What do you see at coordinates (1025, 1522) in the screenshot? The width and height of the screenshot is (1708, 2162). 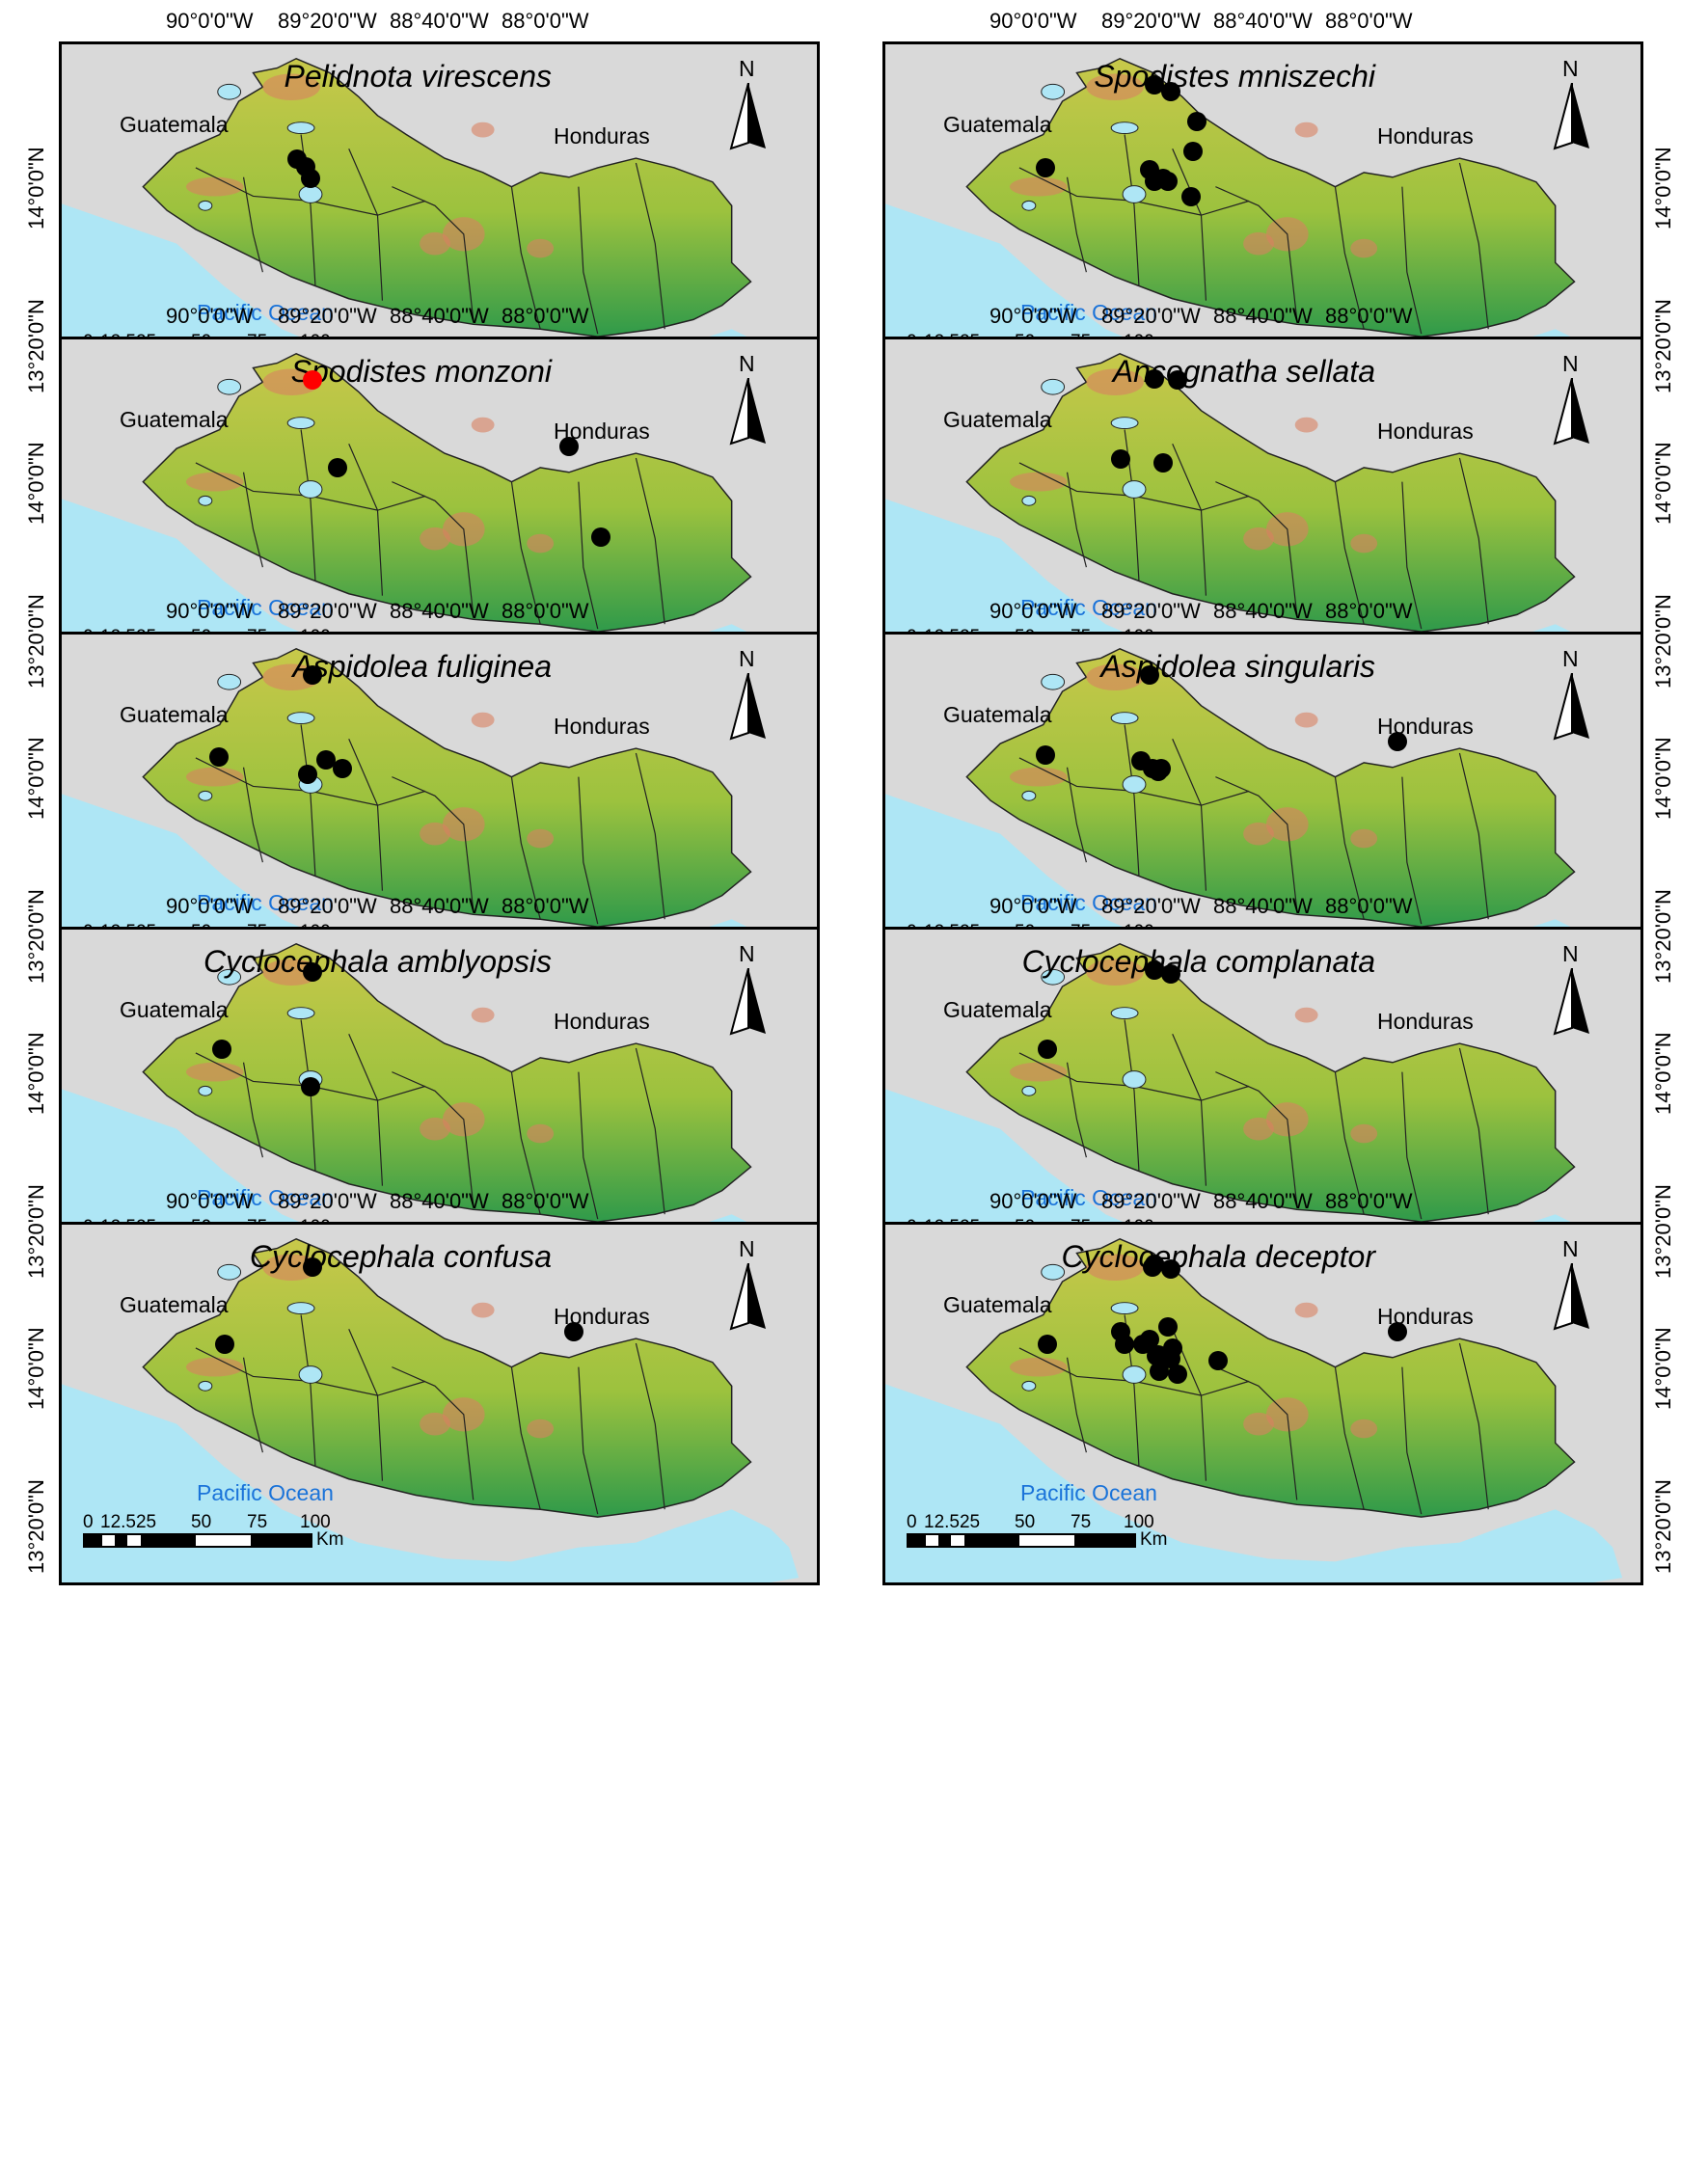 I see `scale-tick-label: 50` at bounding box center [1025, 1522].